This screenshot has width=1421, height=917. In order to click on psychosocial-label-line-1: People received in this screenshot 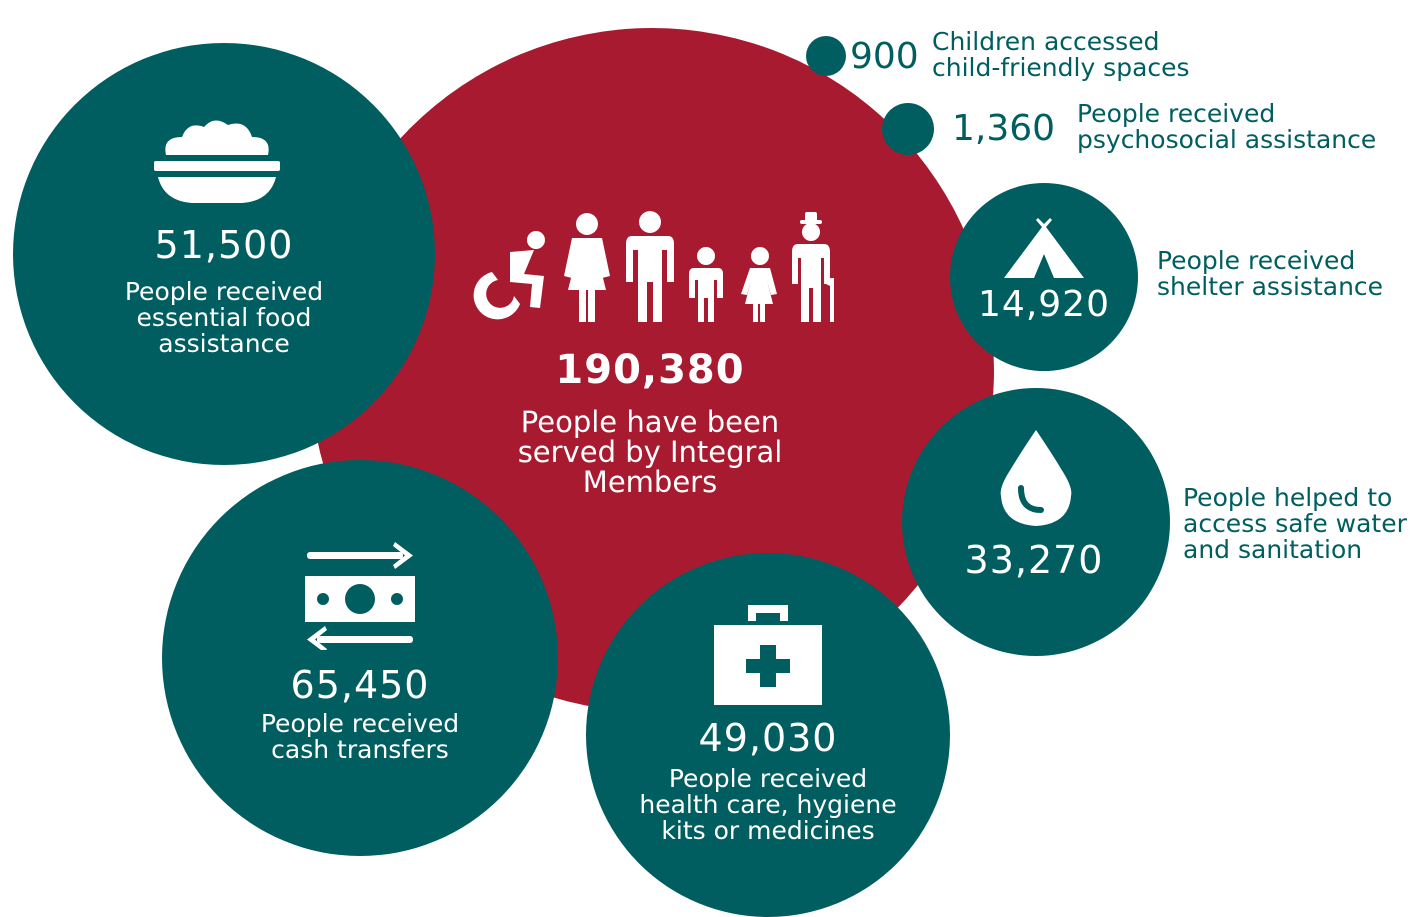, I will do `click(1176, 113)`.